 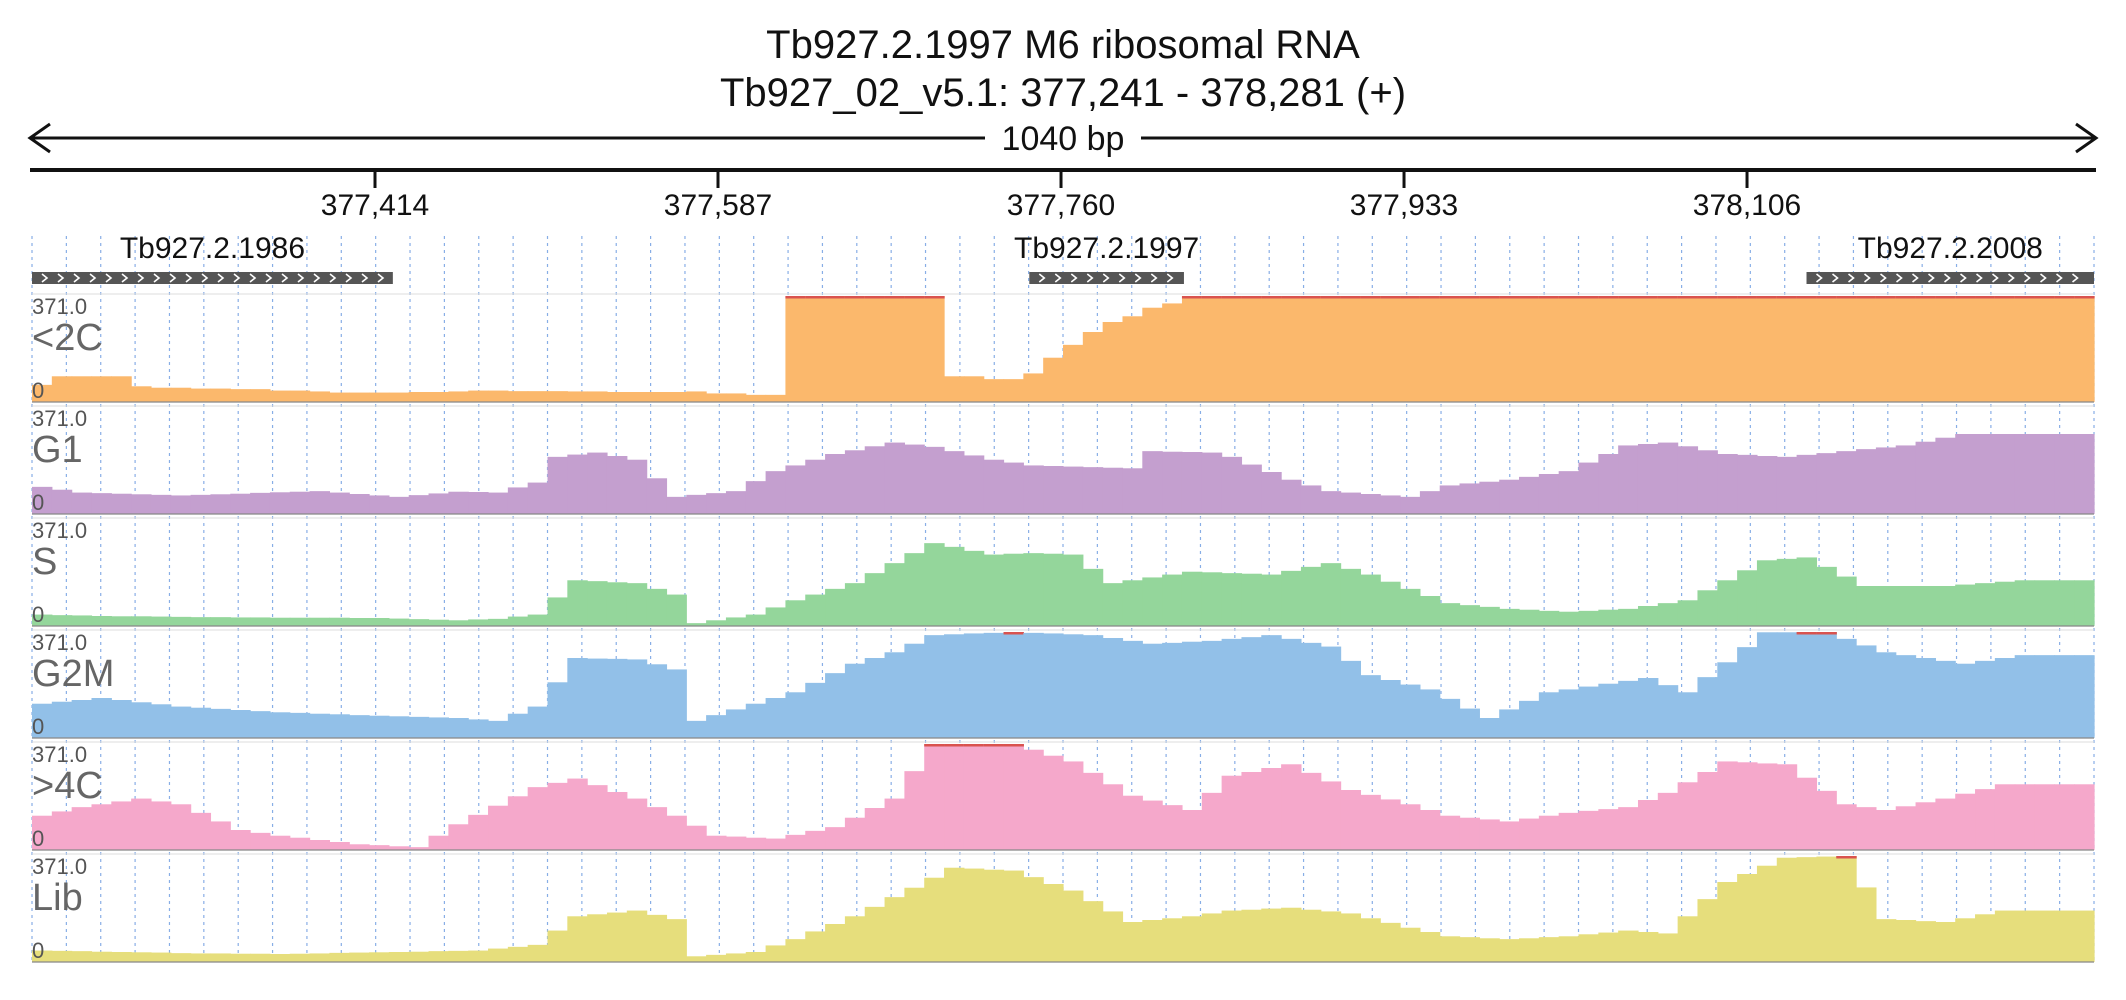 I want to click on y-max-label: 371.0, so click(x=59, y=642).